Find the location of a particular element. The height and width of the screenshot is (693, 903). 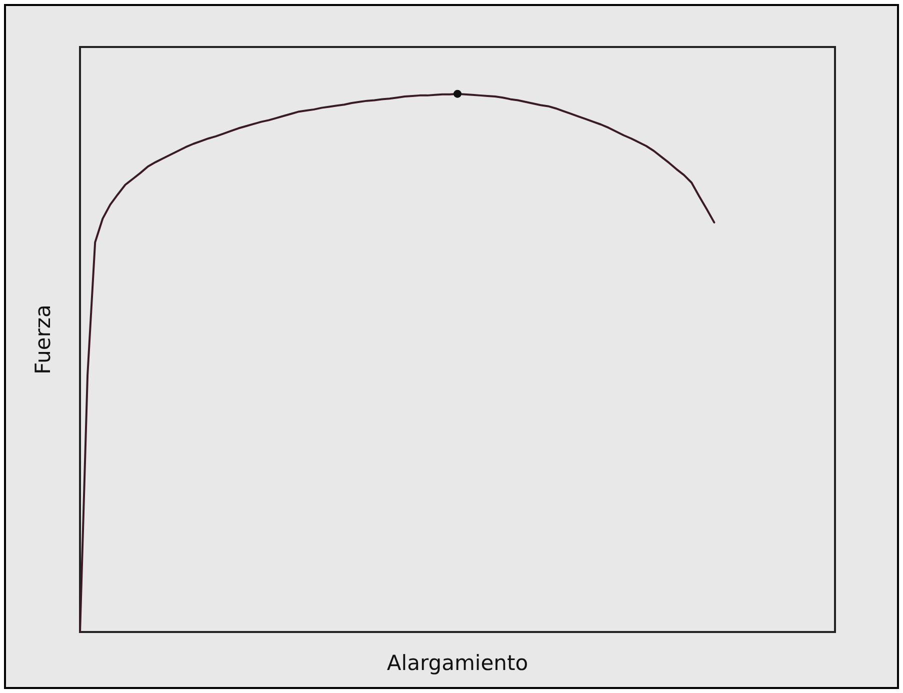

y-axis-title: Fuerza is located at coordinates (43, 339).